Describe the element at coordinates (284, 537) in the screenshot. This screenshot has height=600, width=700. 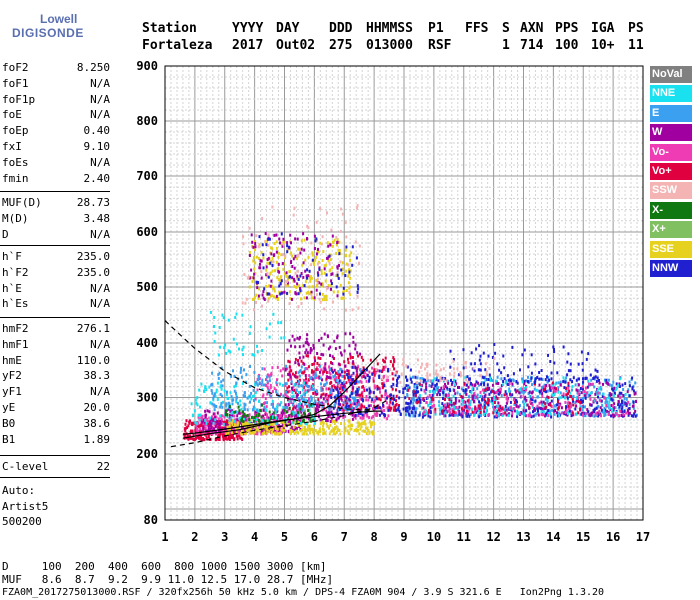
I see `x-tick-label: 5` at that location.